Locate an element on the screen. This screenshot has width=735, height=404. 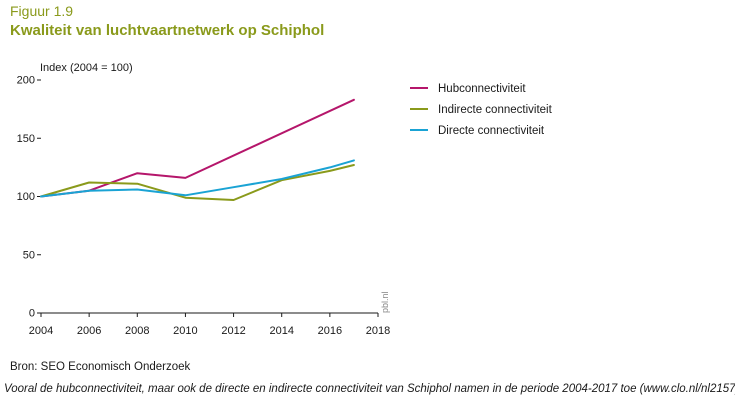
watermark: pbl.nl is located at coordinates (385, 302).